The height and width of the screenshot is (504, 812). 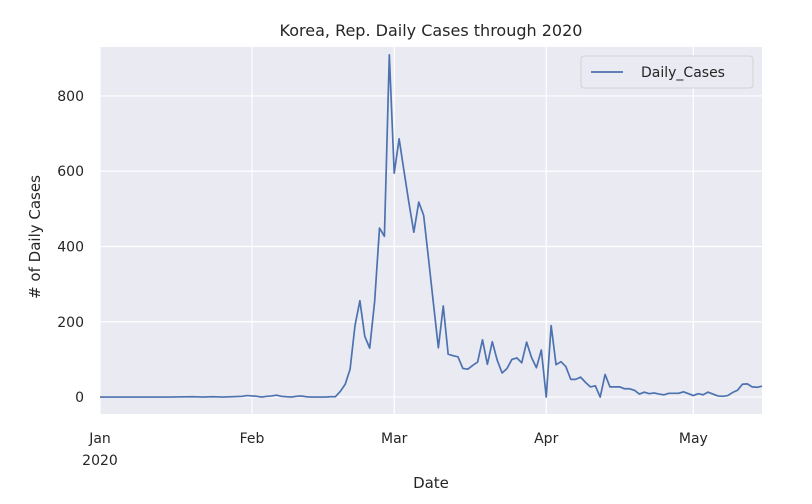 What do you see at coordinates (431, 483) in the screenshot?
I see `x-axis-label: Date` at bounding box center [431, 483].